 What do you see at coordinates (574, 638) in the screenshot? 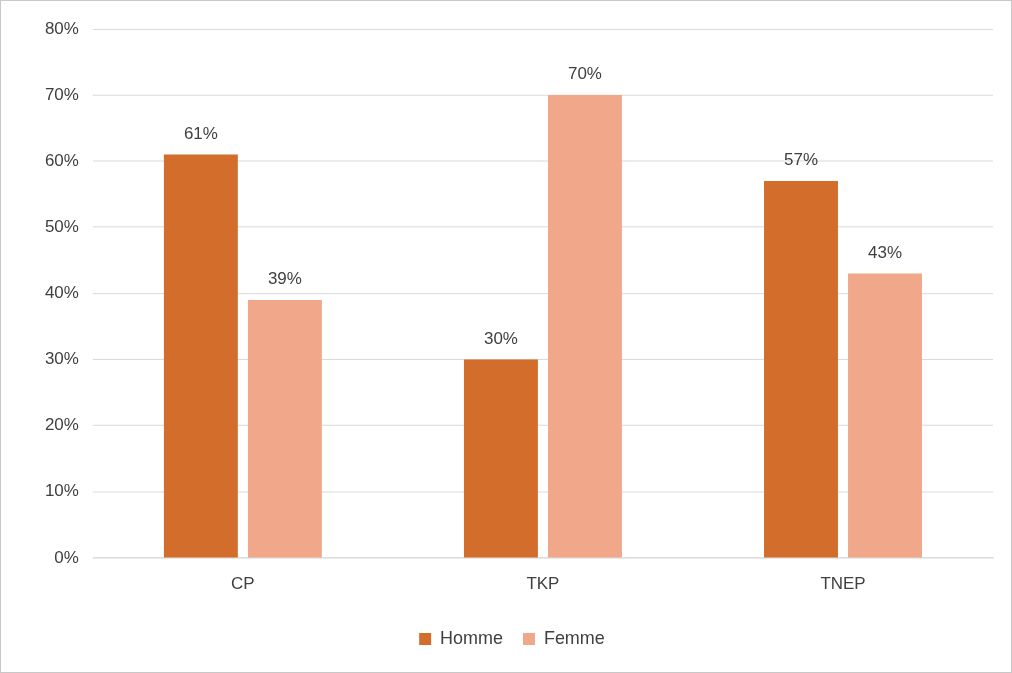
I see `legend-label: Femme` at bounding box center [574, 638].